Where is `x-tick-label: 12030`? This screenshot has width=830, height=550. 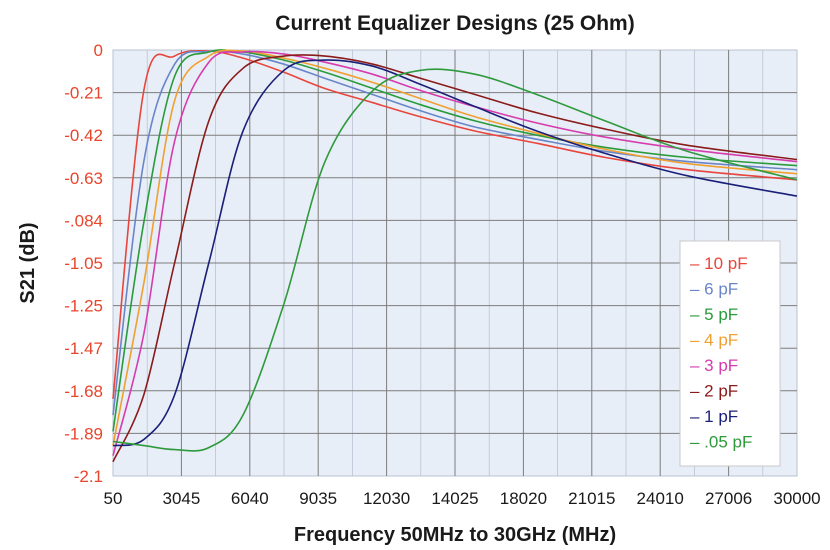 x-tick-label: 12030 is located at coordinates (386, 498).